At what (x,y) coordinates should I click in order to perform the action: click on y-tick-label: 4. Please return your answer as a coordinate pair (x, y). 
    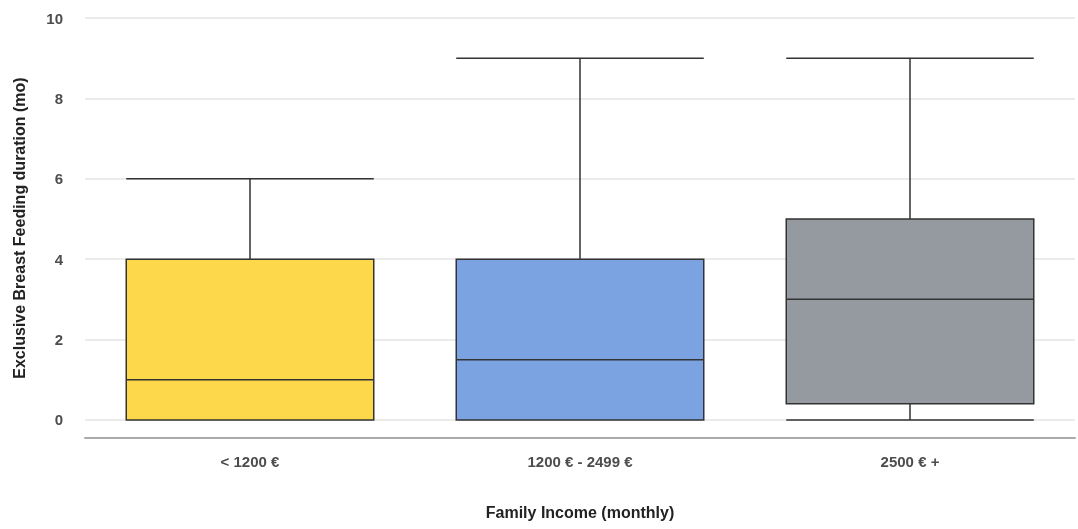
    Looking at the image, I should click on (59, 259).